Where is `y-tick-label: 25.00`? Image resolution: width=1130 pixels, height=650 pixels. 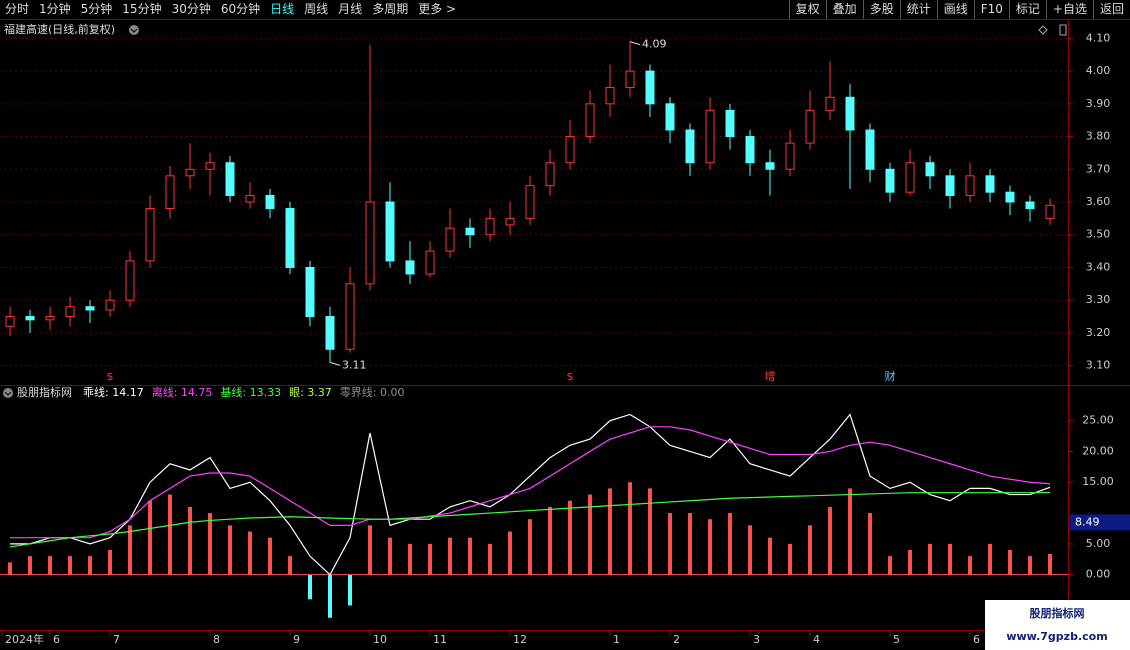
y-tick-label: 25.00 is located at coordinates (1098, 420).